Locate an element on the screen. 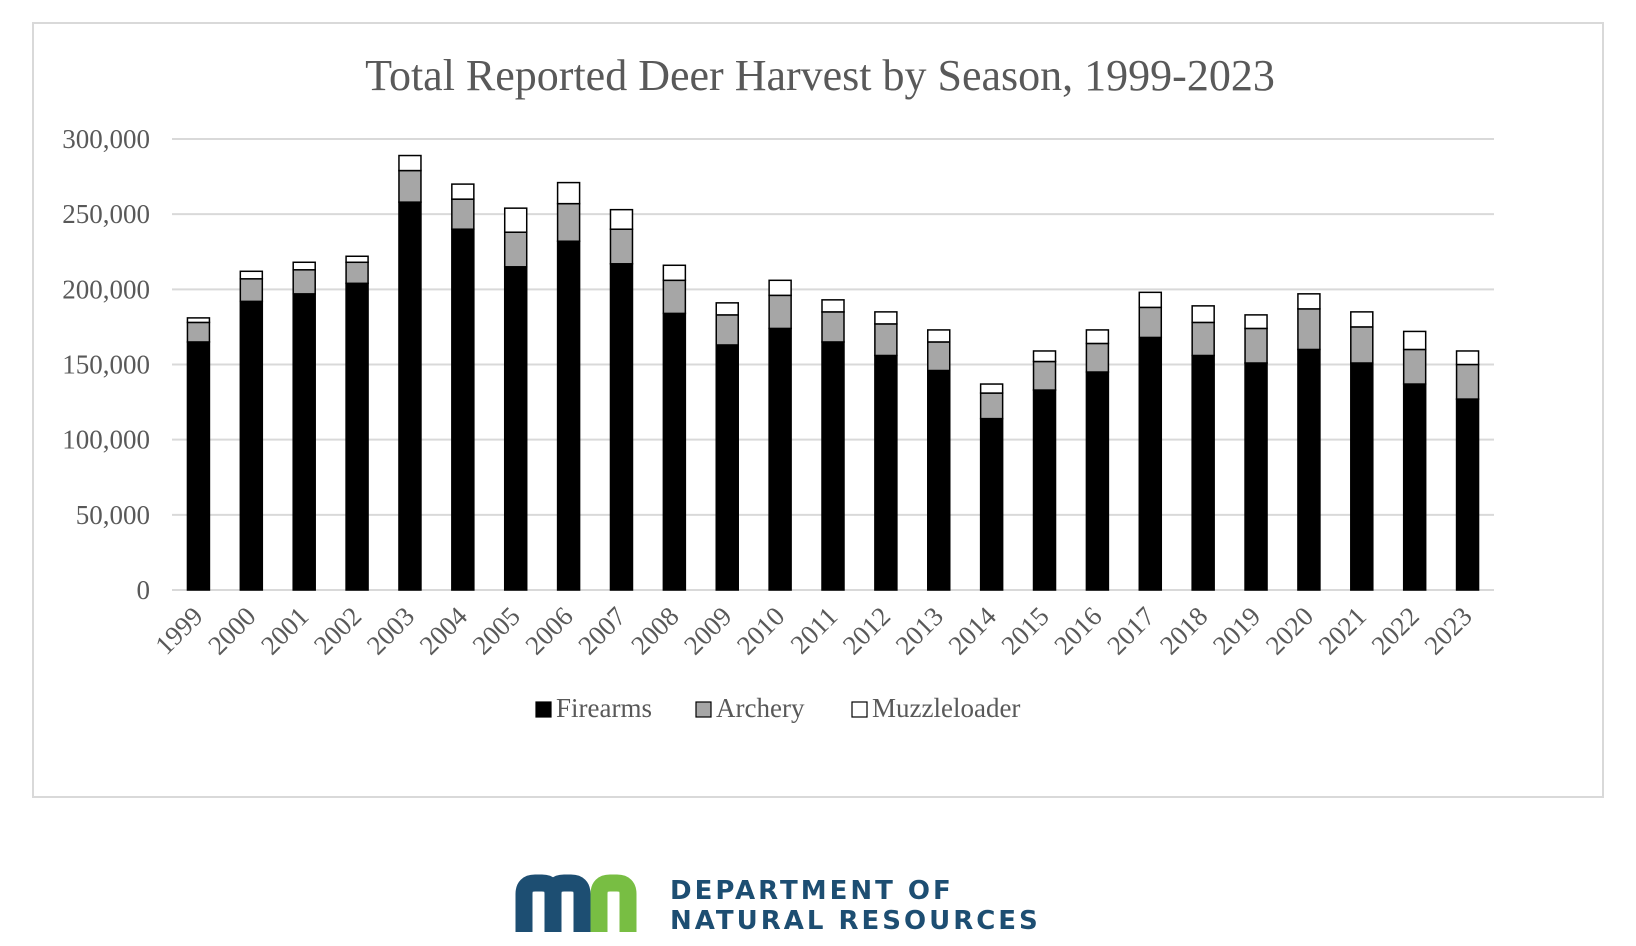  dnr-wordmark: DEPARTMENT OF NATURAL RESOURCES is located at coordinates (855, 906).